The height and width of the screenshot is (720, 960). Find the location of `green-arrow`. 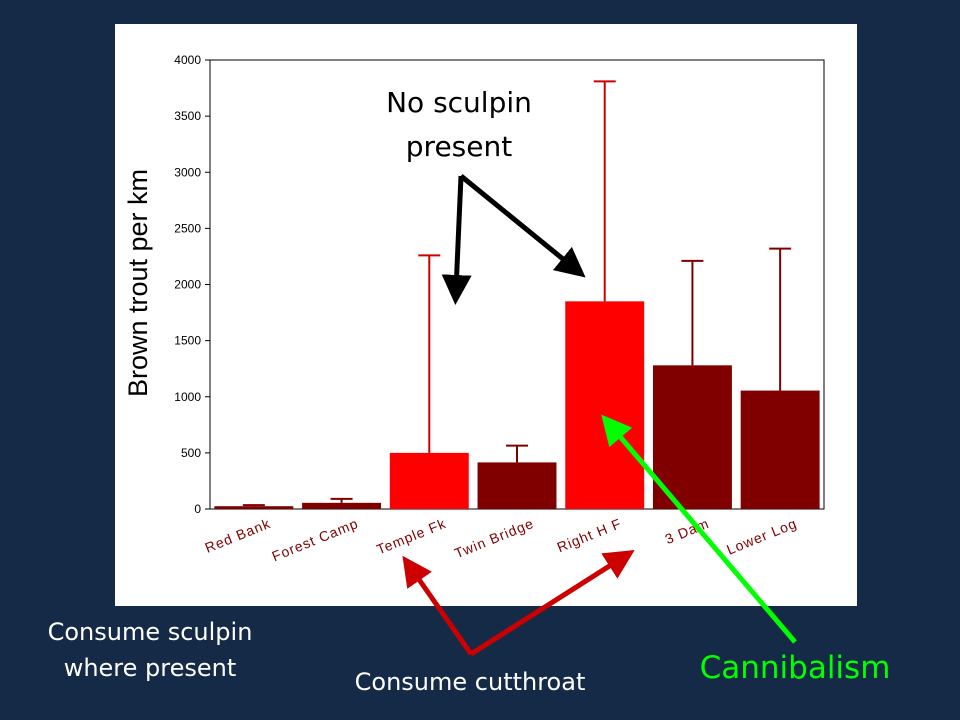

green-arrow is located at coordinates (699, 529).